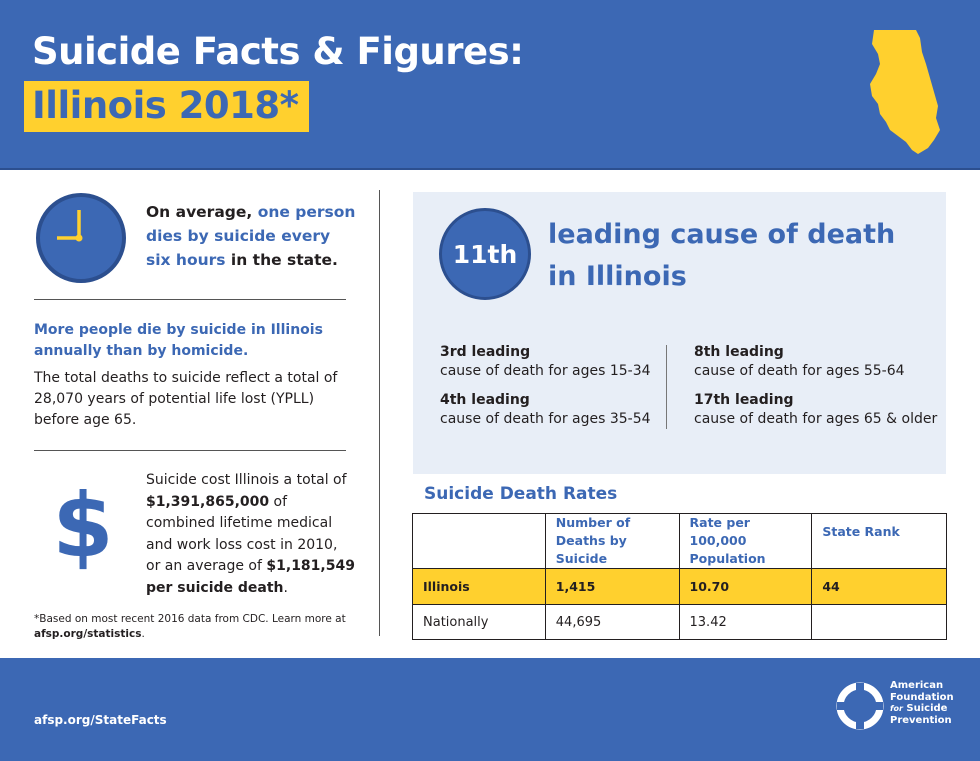 The height and width of the screenshot is (761, 980). Describe the element at coordinates (921, 720) in the screenshot. I see `org-name-line: Prevention` at that location.